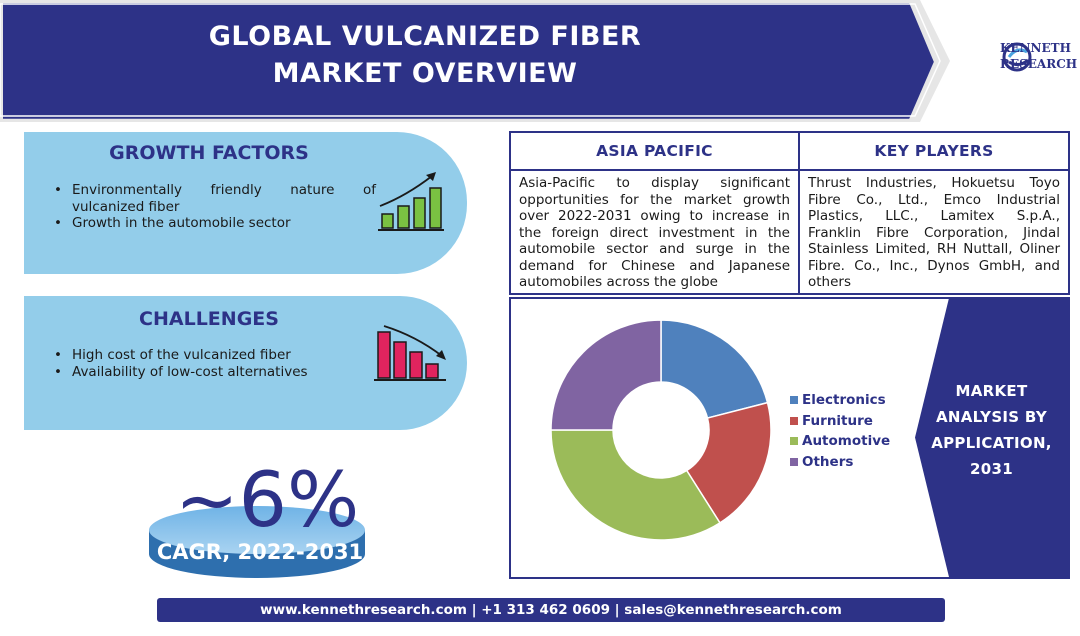  What do you see at coordinates (209, 319) in the screenshot?
I see `challenges-title: CHALLENGES` at bounding box center [209, 319].